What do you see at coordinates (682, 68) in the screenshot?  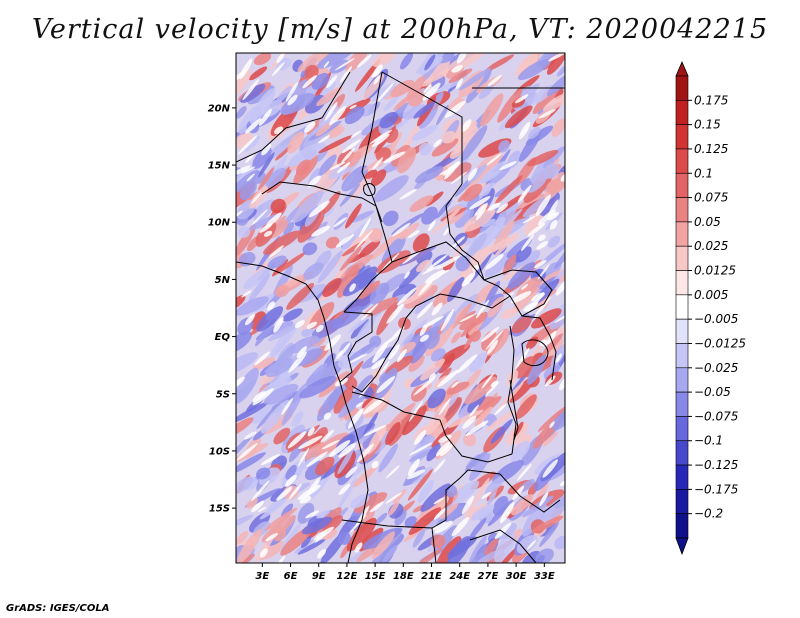 I see `colorbar-top-arrow` at bounding box center [682, 68].